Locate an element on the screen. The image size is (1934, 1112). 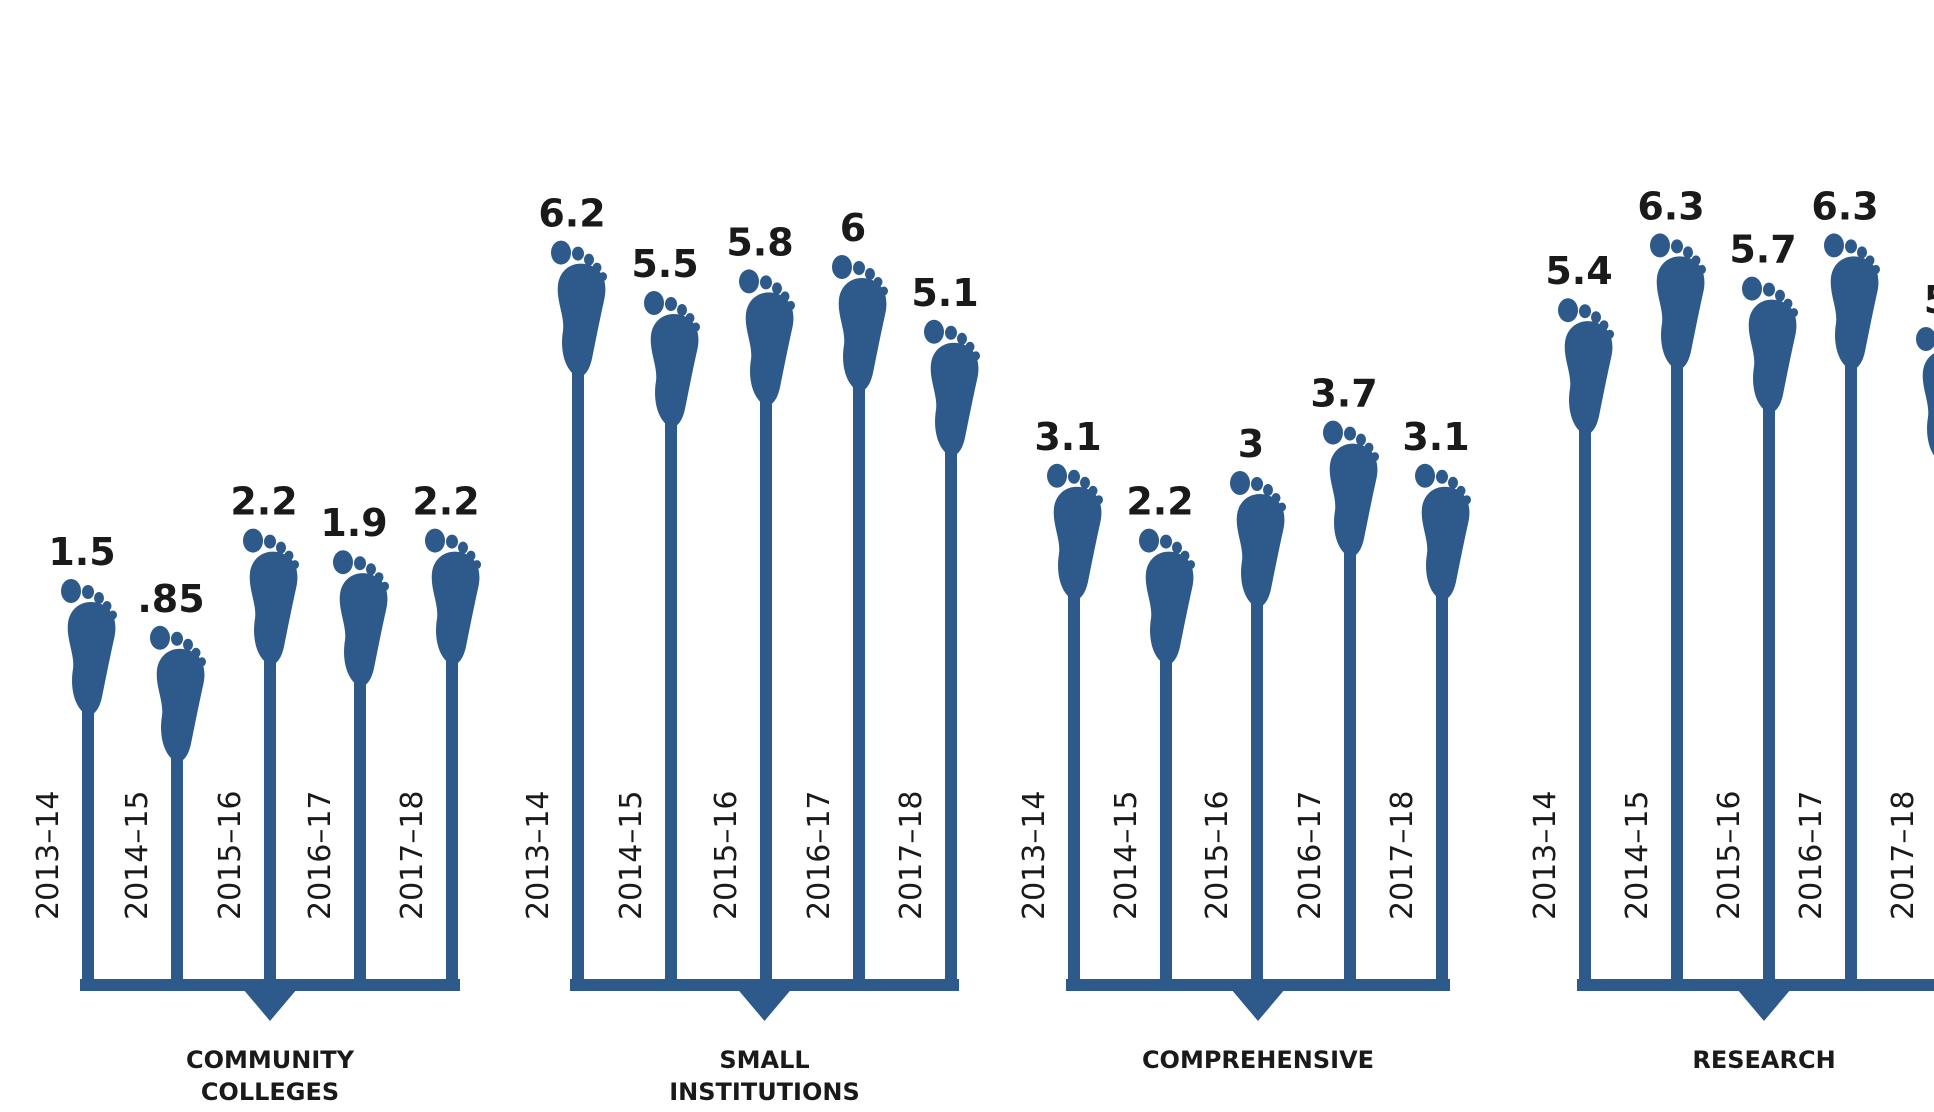
data-label: 5.7 is located at coordinates (1762, 250).